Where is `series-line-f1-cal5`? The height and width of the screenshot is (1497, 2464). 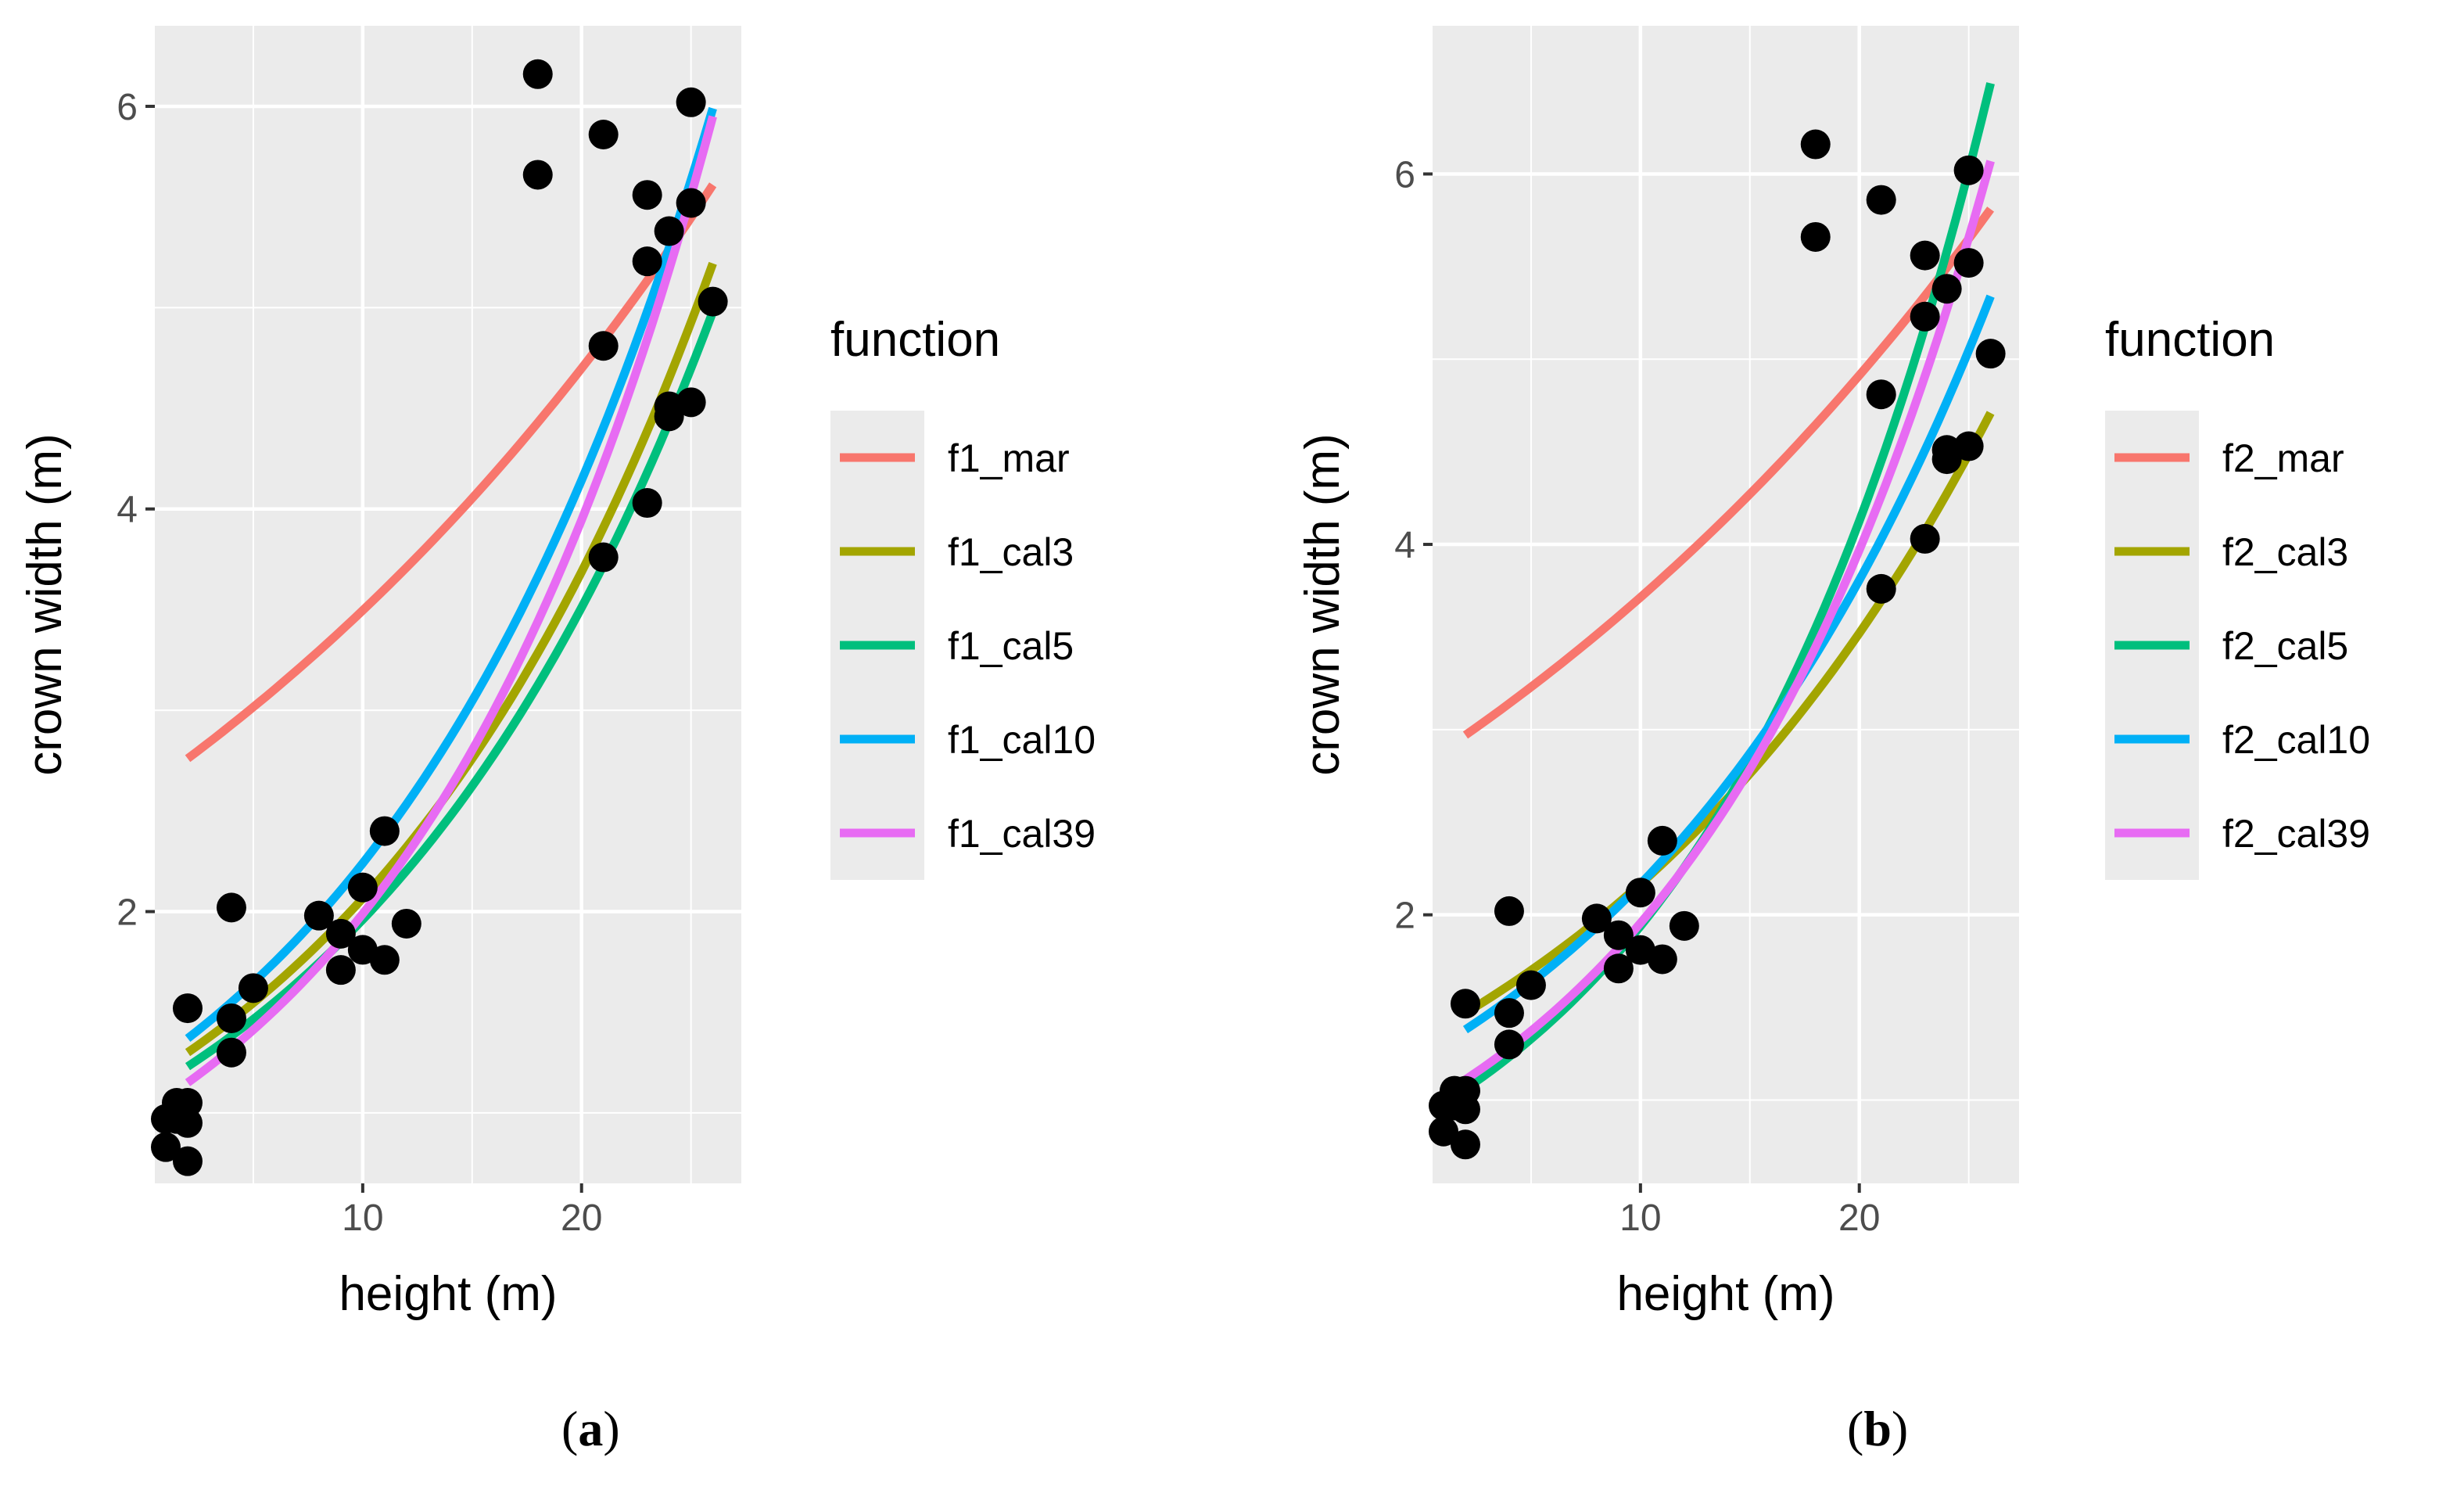
series-line-f1-cal5 is located at coordinates (451, 690).